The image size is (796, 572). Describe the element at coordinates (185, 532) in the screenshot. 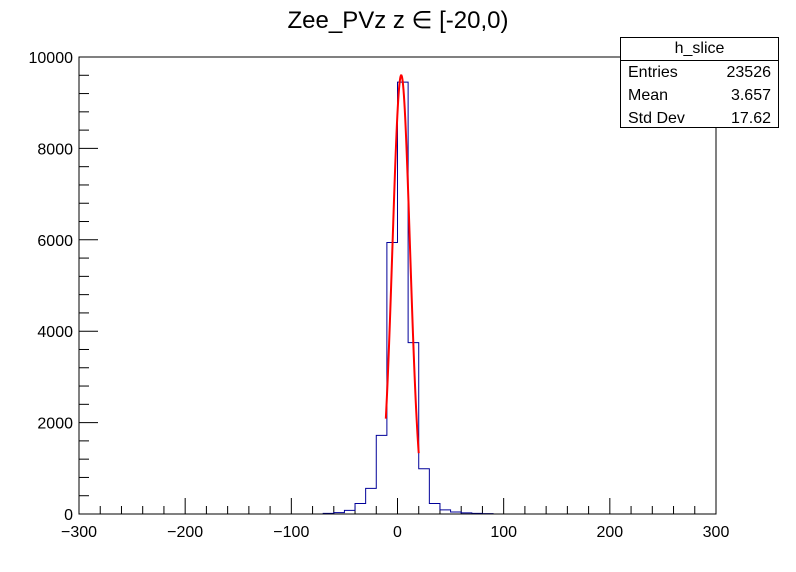

I see `x-tick-label: −200` at that location.